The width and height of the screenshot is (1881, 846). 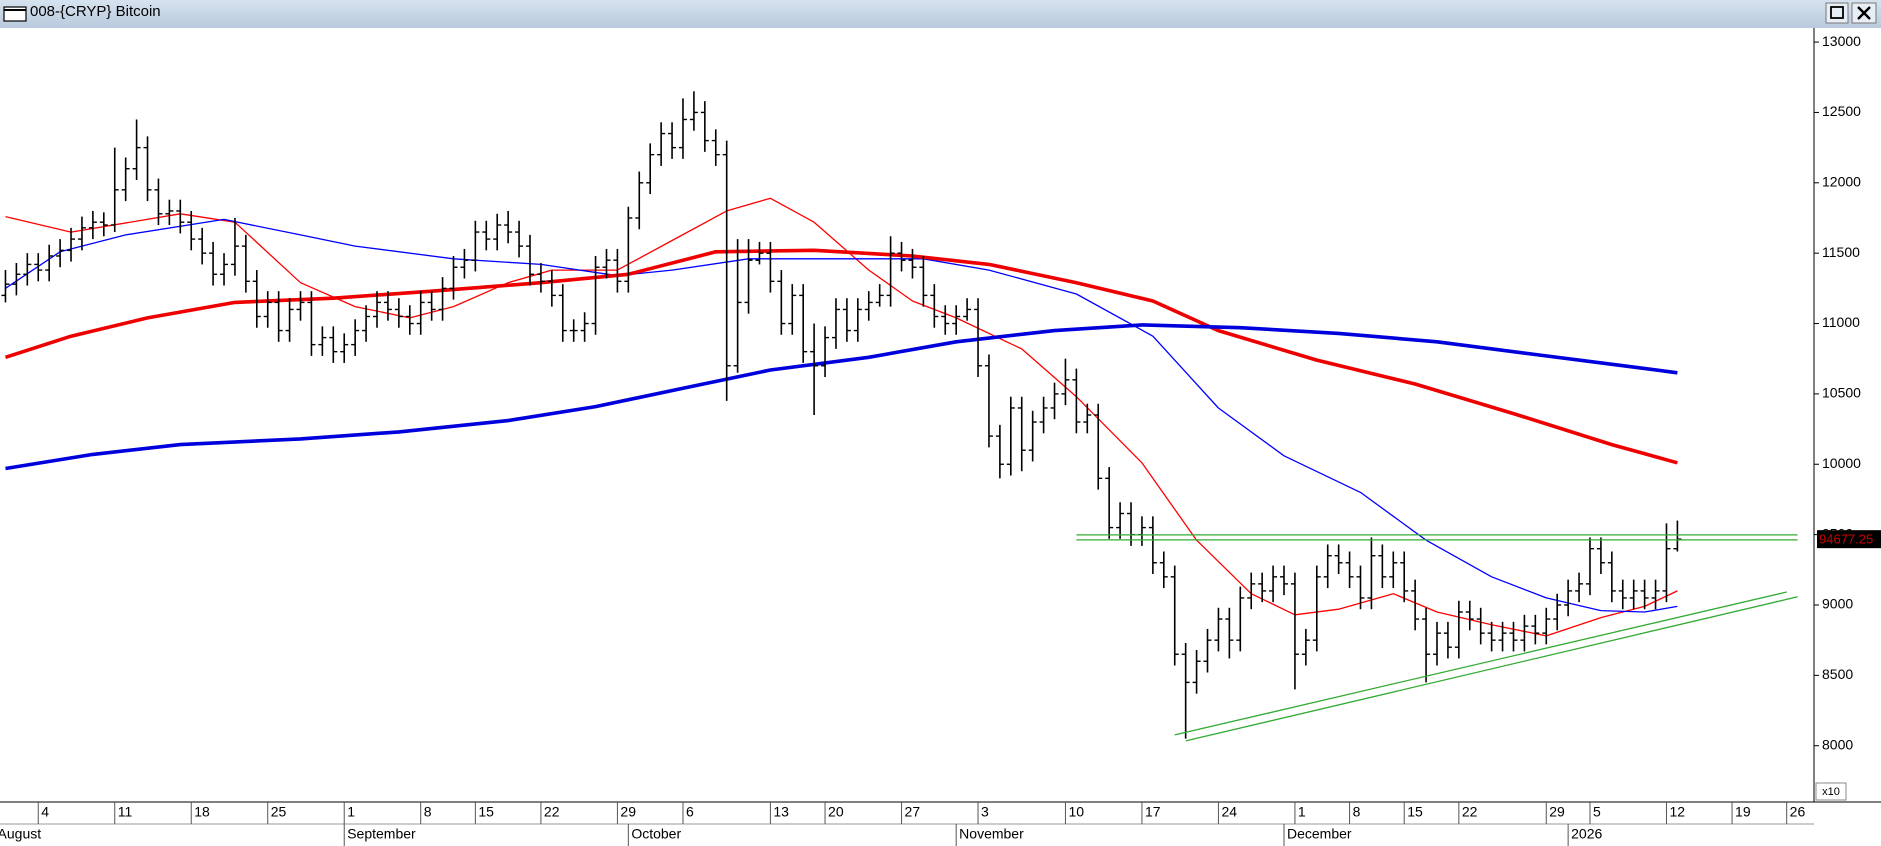 What do you see at coordinates (95, 11) in the screenshot?
I see `window-title: 008-{CRYP} Bitcoin` at bounding box center [95, 11].